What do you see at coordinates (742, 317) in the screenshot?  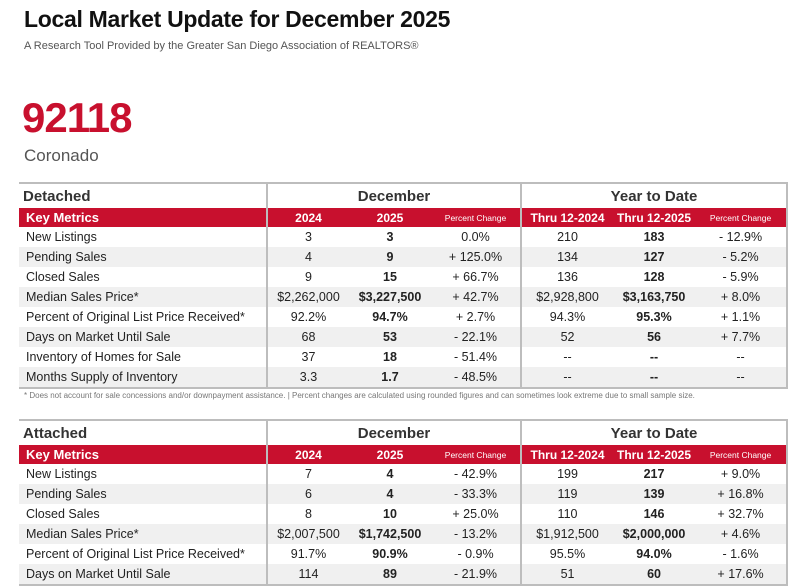 I see `ytd-pct-change: + 1.1%` at bounding box center [742, 317].